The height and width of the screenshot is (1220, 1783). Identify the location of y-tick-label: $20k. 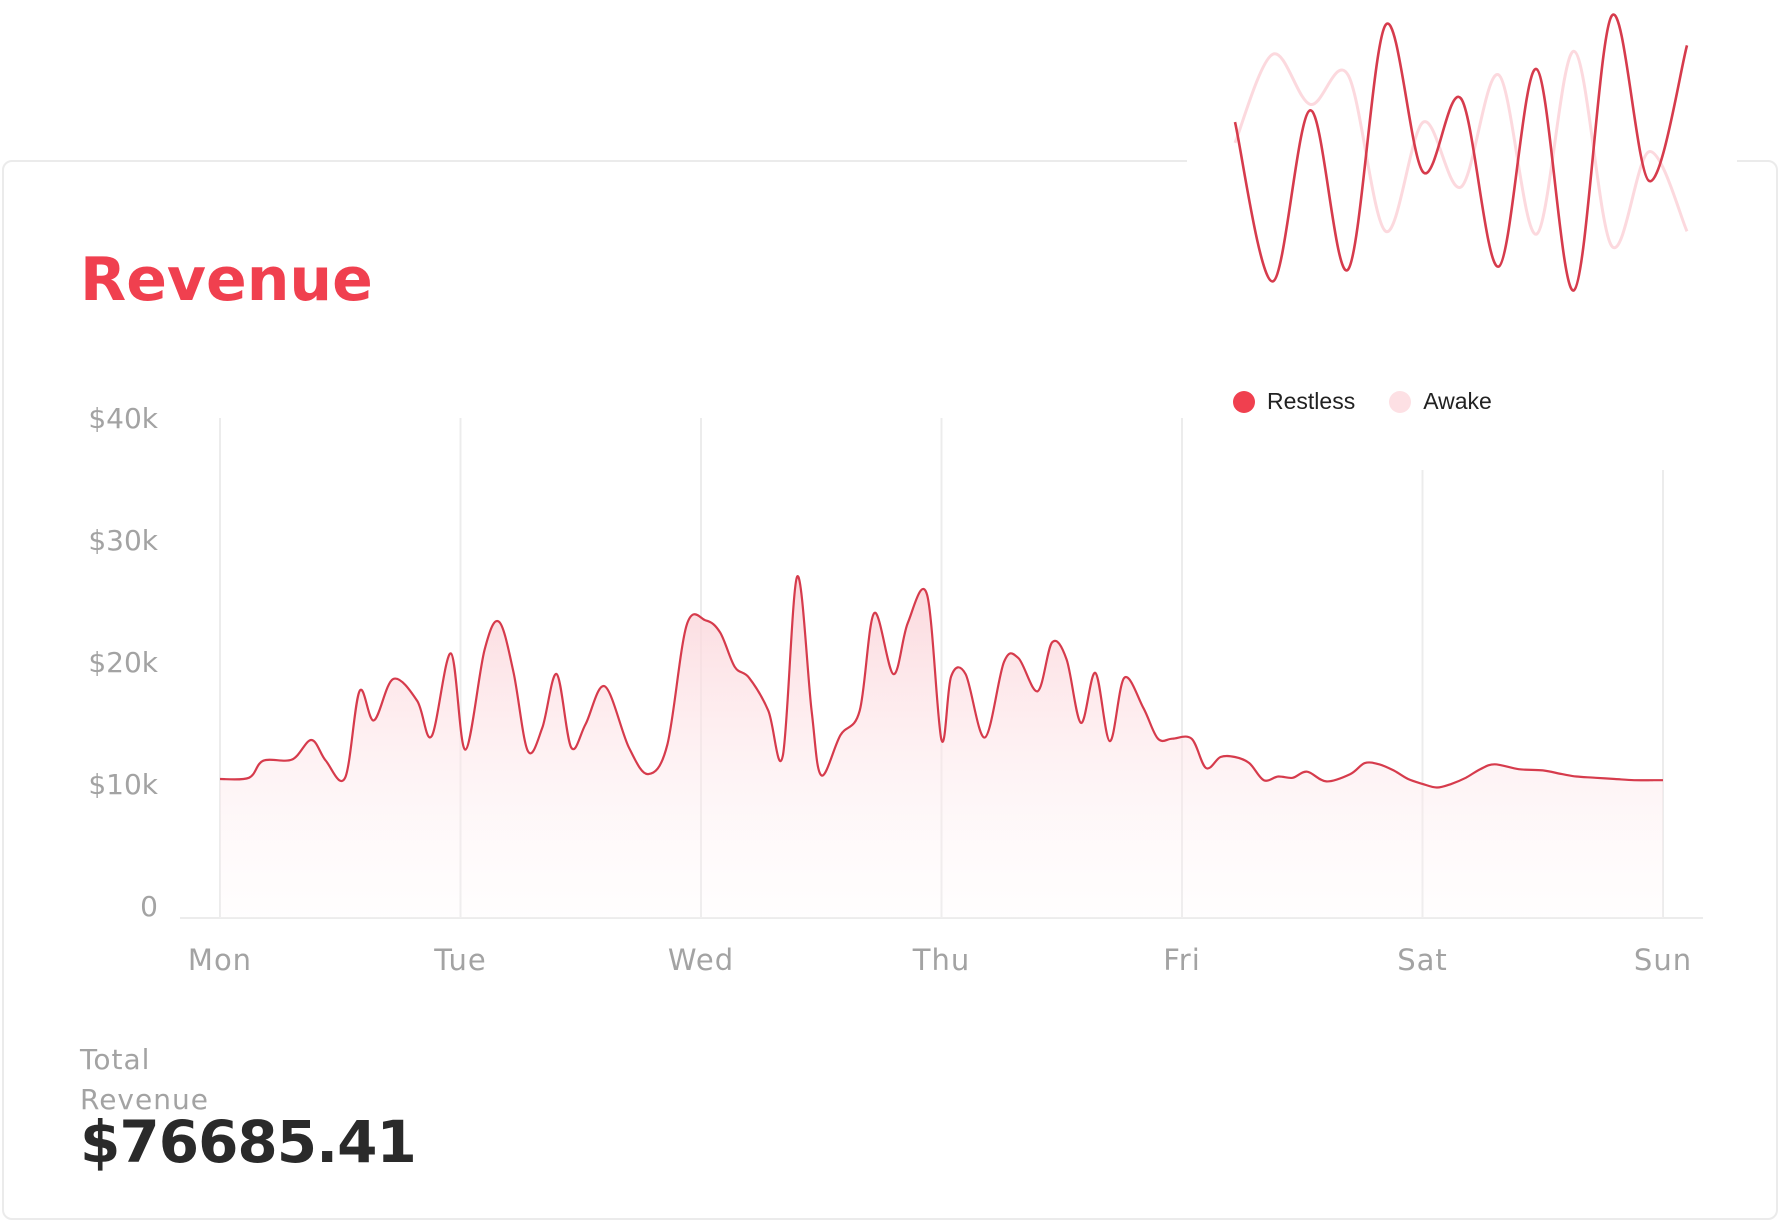
(123, 662).